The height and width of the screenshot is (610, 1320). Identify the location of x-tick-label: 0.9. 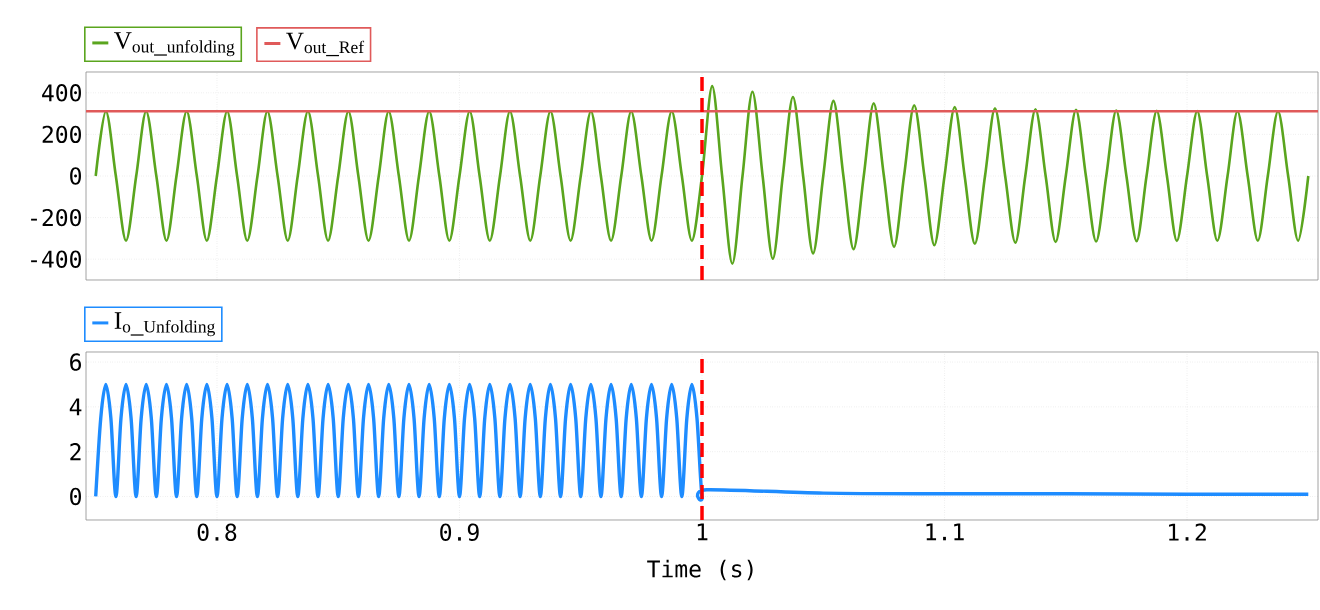
(459, 532).